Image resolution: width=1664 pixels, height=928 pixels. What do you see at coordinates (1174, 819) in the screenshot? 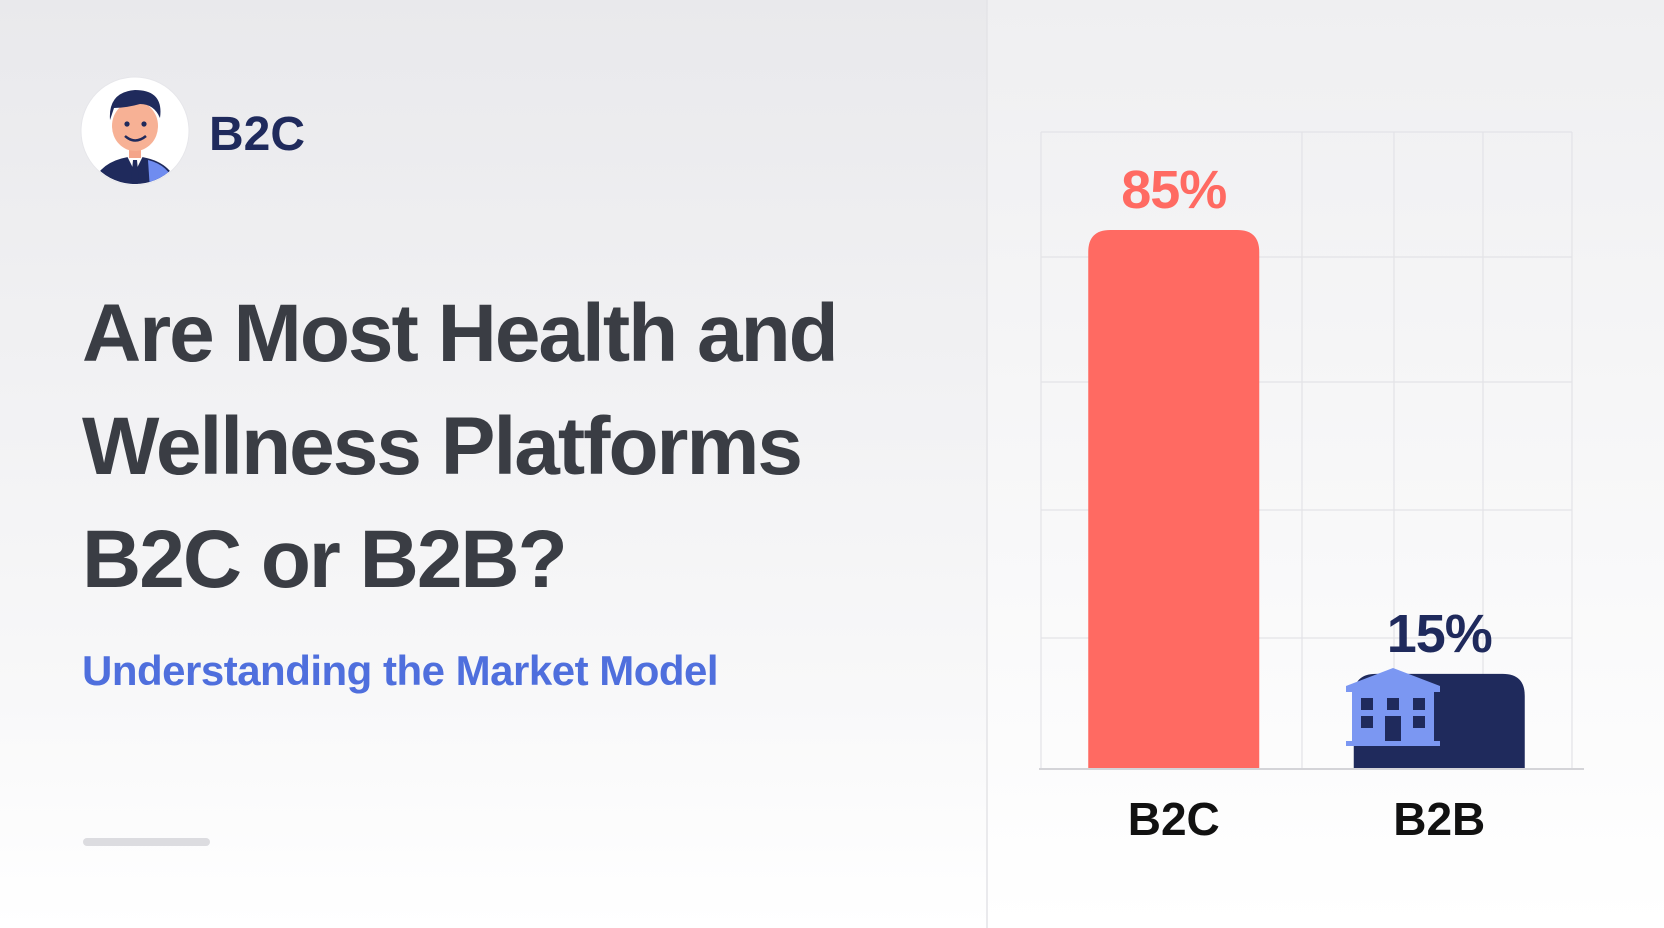
I see `category-label: B2C` at bounding box center [1174, 819].